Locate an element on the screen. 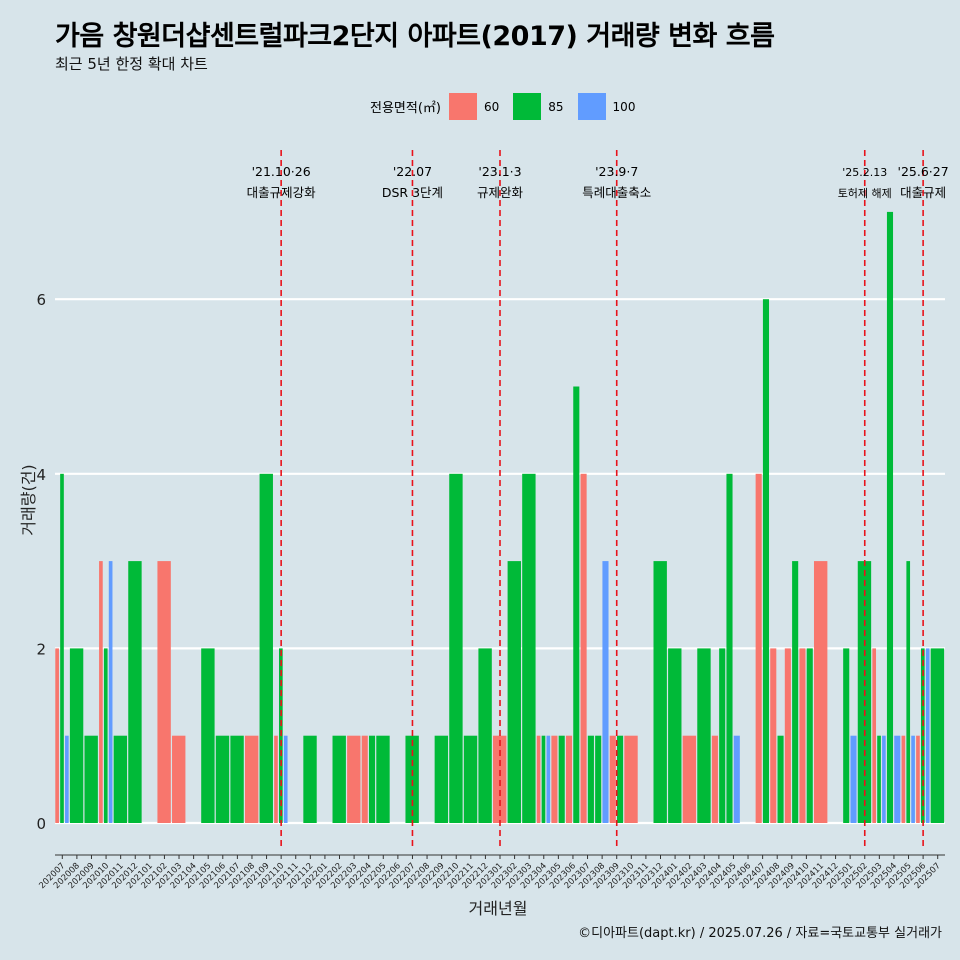 The width and height of the screenshot is (960, 960). event-date-202301: '23.1·3 is located at coordinates (499, 171).